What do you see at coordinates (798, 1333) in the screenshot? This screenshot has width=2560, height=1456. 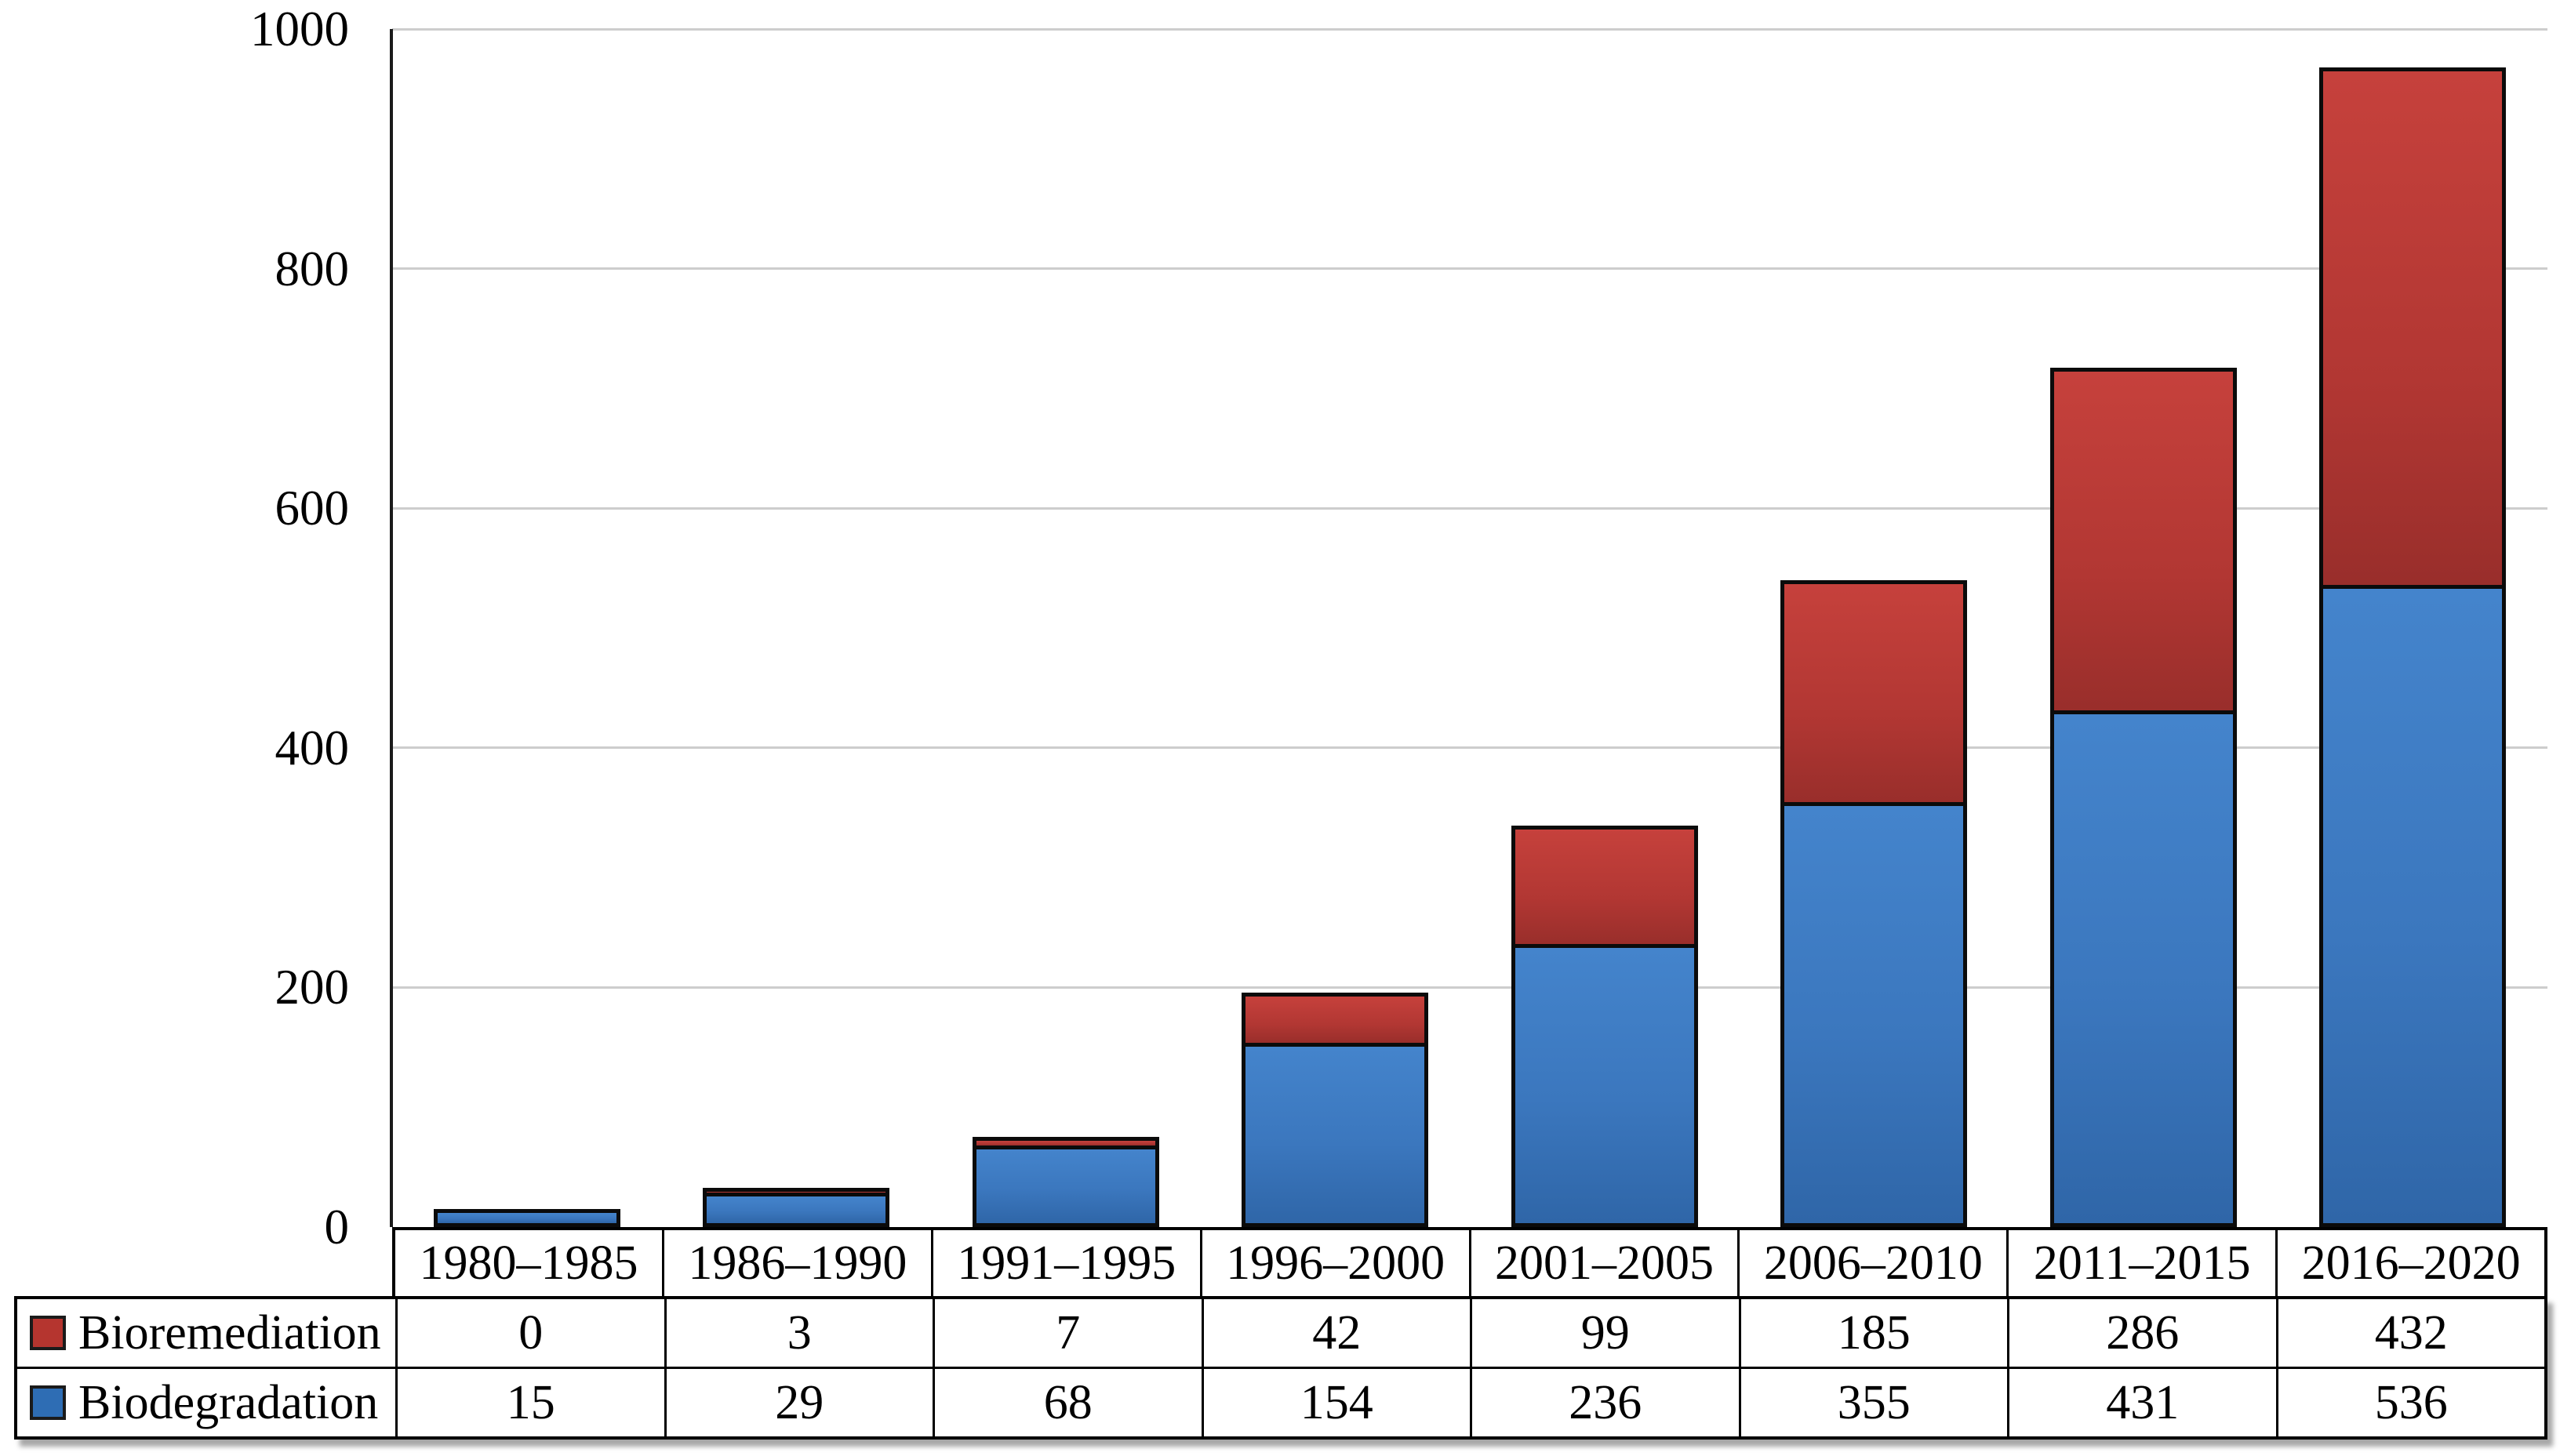 I see `value-cell: 3` at bounding box center [798, 1333].